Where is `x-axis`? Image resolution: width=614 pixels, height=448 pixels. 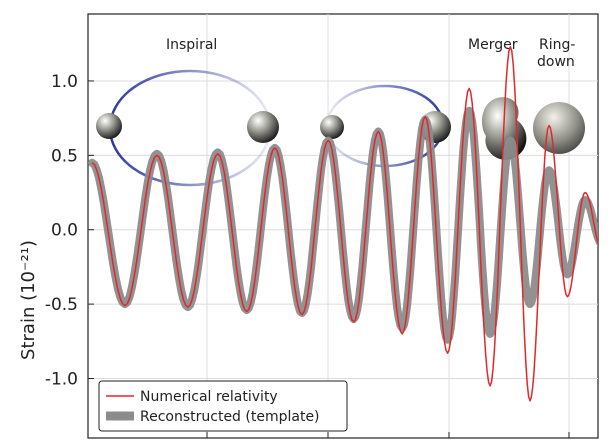 x-axis is located at coordinates (388, 435).